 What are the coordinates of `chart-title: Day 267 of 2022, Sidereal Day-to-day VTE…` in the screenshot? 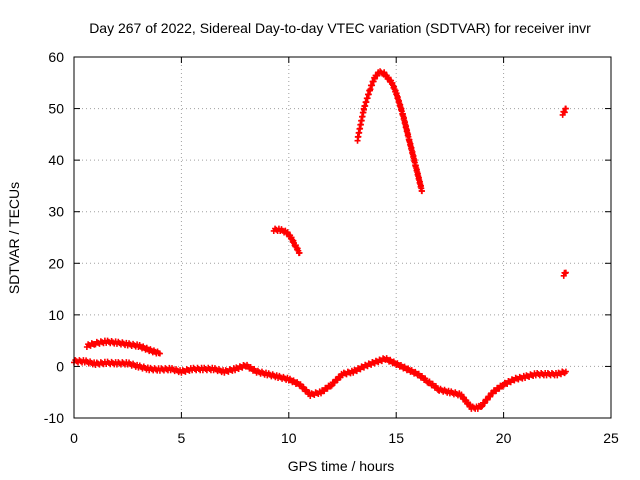 It's located at (340, 28).